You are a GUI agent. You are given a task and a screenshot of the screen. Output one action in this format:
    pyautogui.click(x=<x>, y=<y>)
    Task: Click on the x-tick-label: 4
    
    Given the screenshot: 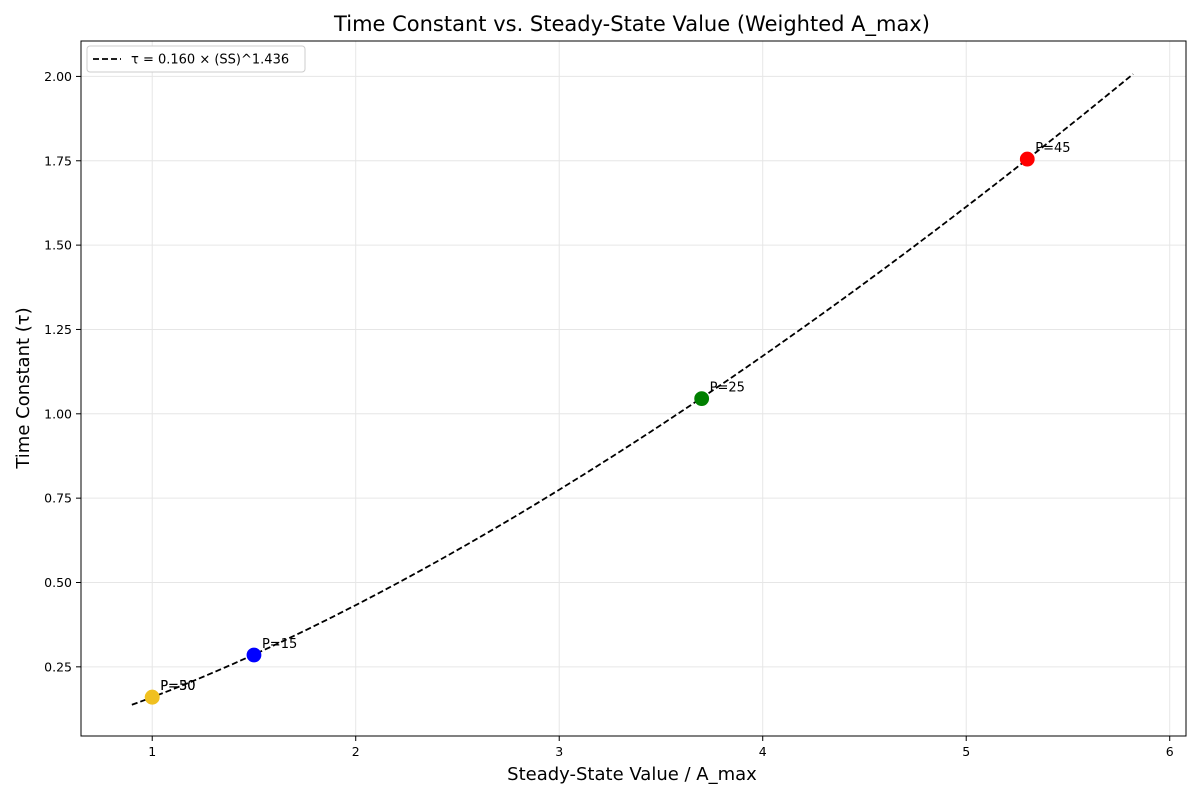 What is the action you would take?
    pyautogui.click(x=763, y=751)
    